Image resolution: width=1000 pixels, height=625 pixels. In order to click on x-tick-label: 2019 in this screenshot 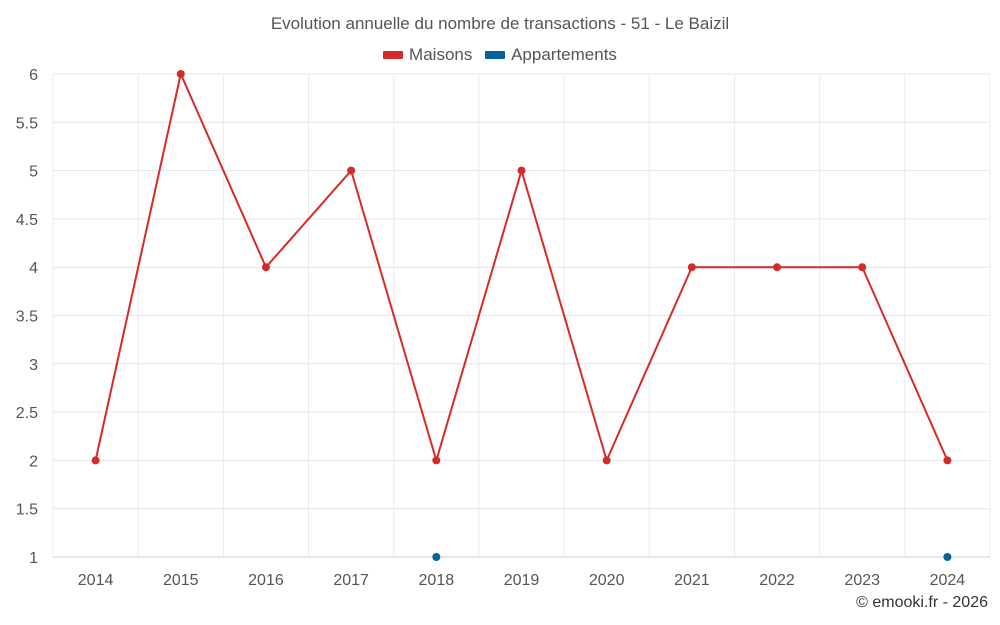, I will do `click(522, 580)`.